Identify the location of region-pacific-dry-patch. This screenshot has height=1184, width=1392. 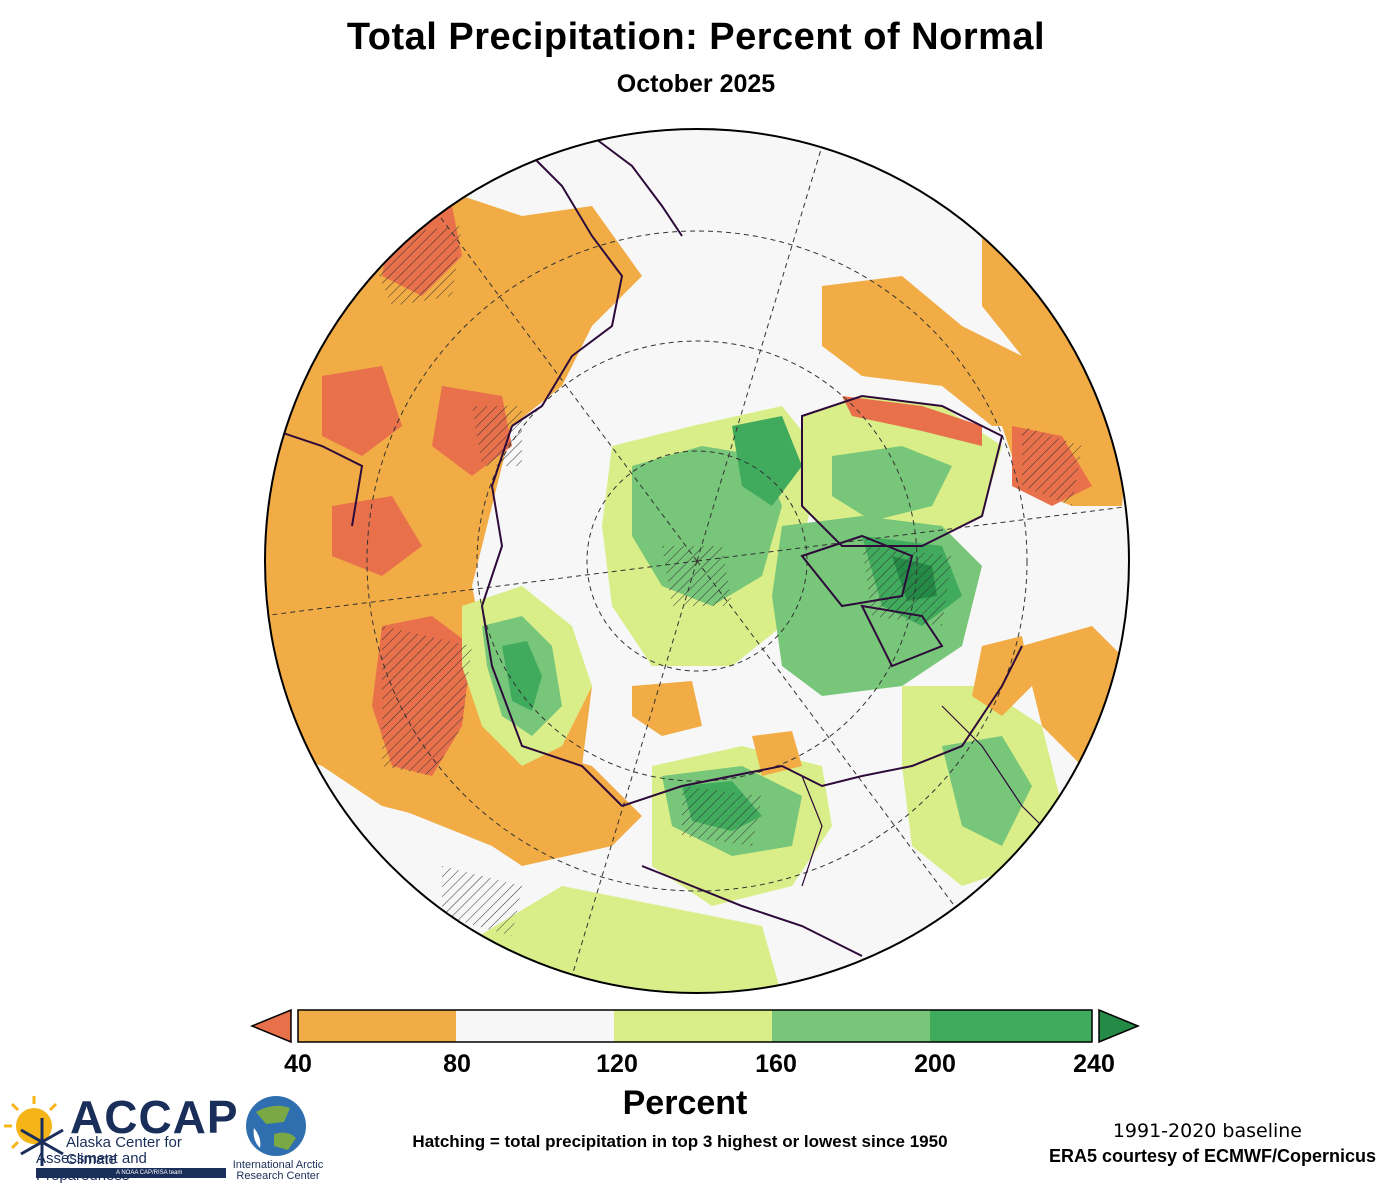
(667, 708).